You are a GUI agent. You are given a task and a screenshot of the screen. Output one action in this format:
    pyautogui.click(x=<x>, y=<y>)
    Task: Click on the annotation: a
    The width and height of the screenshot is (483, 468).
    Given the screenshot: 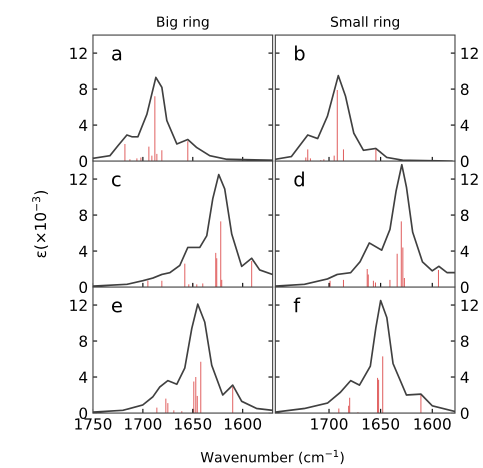 What is the action you would take?
    pyautogui.click(x=117, y=55)
    